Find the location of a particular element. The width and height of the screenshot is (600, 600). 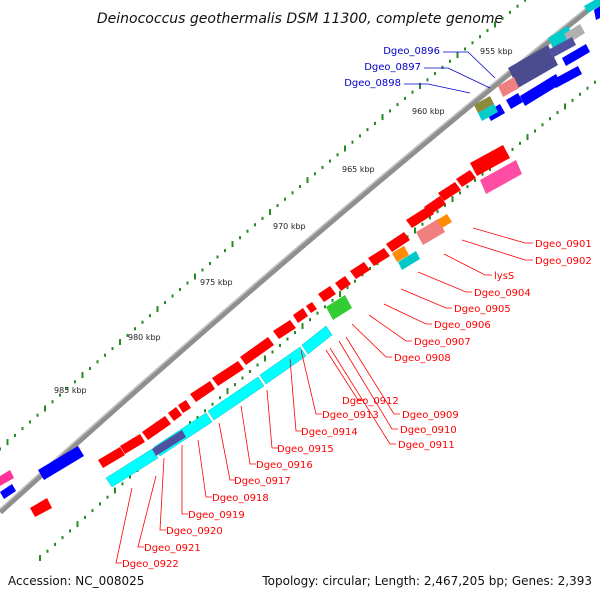

label-dgeo-0906: Dgeo_0906 is located at coordinates (462, 325).